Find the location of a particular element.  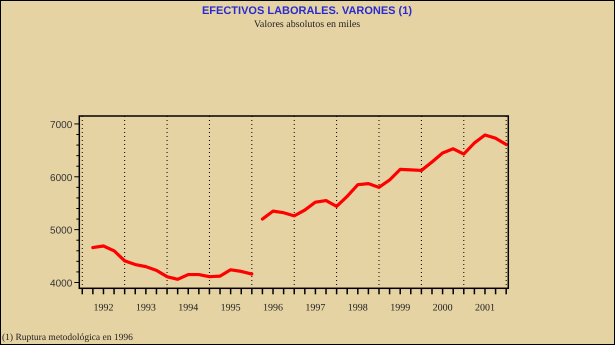

x-tick-label: 1998 is located at coordinates (358, 308).